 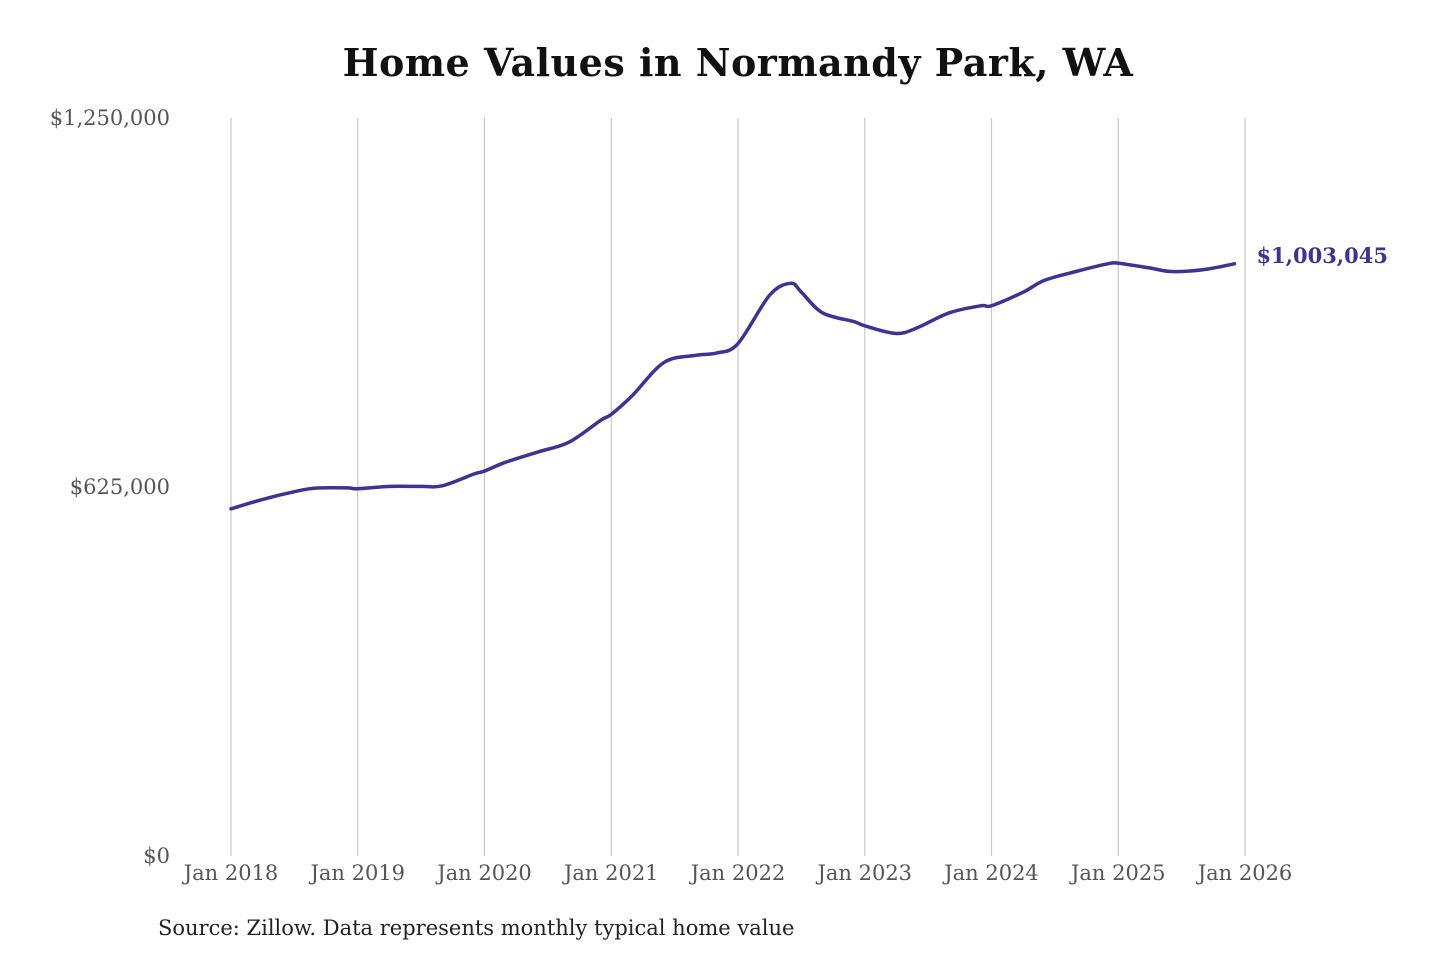 I want to click on x-tick-label: Jan 2023, so click(x=863, y=873).